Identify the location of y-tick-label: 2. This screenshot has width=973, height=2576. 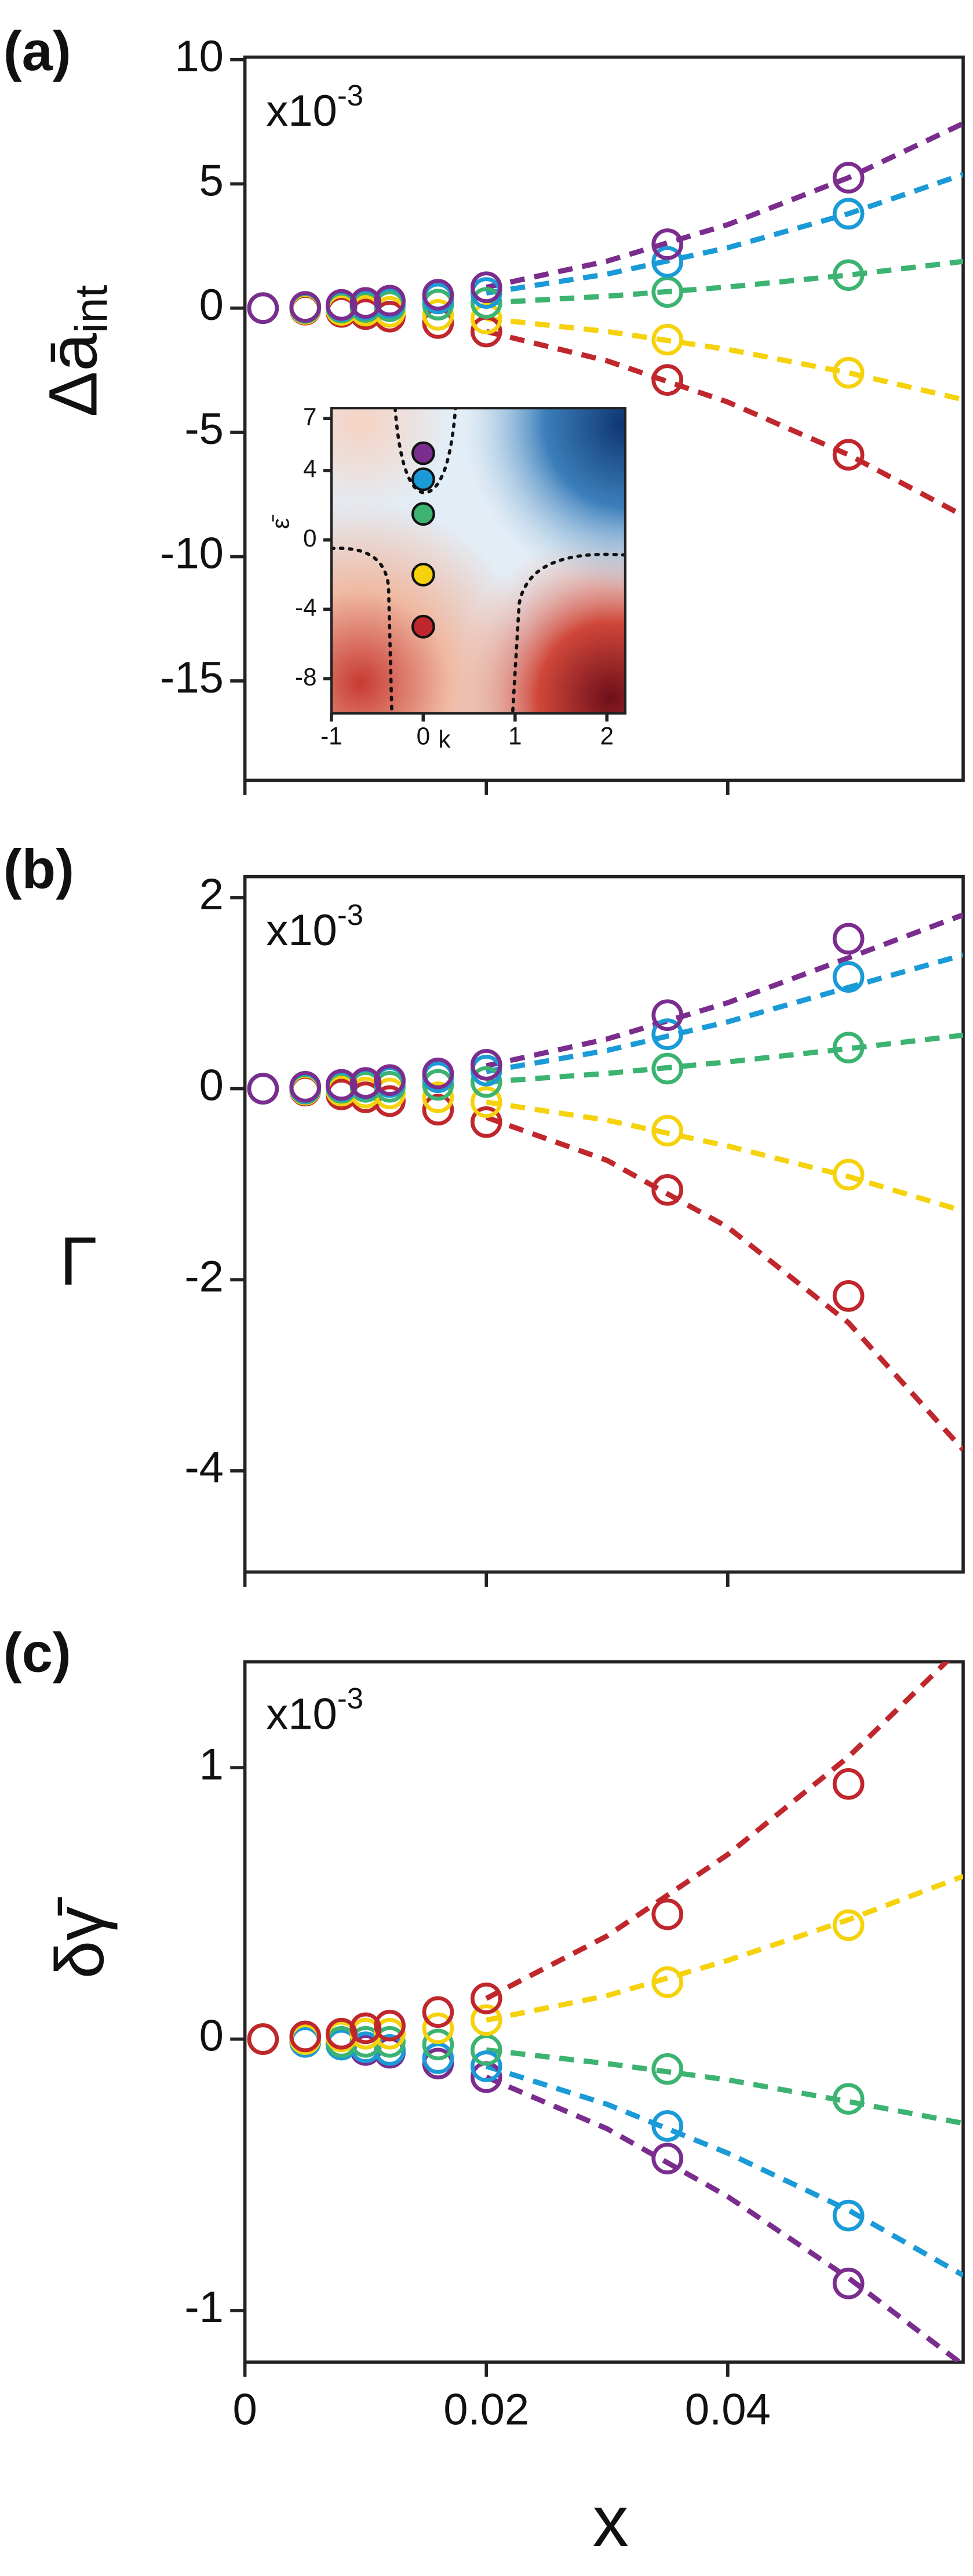
(211, 895).